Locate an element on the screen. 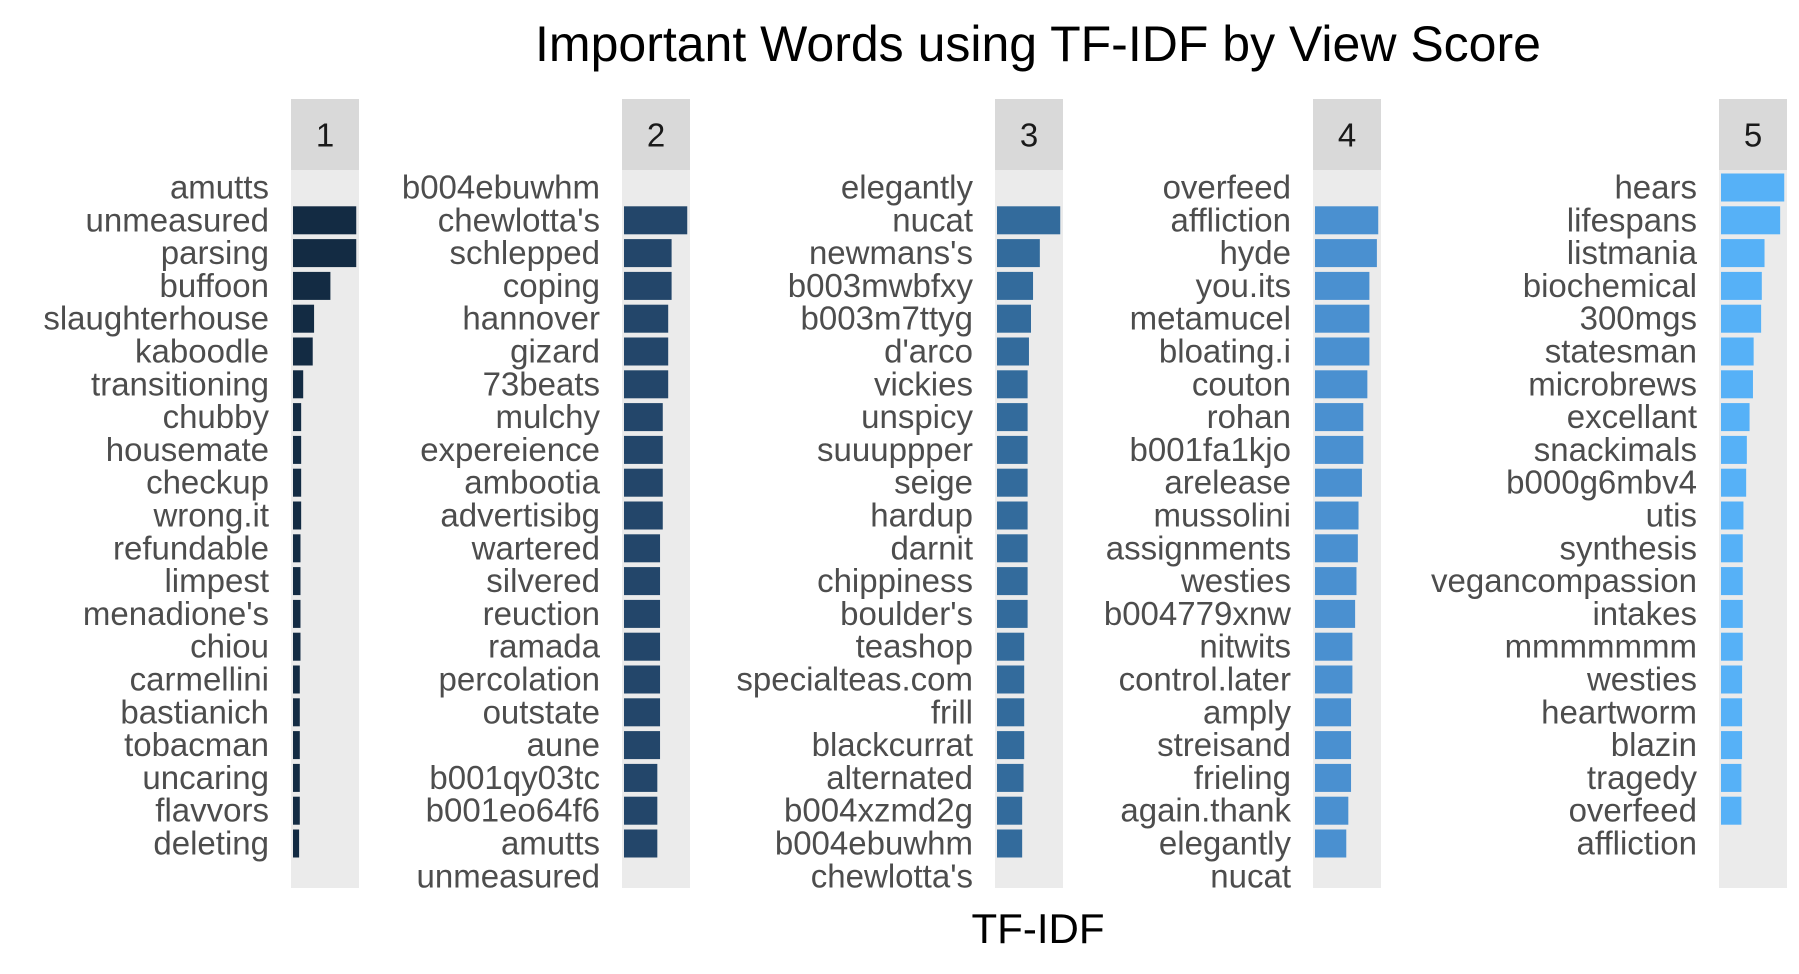 The width and height of the screenshot is (1799, 974). word-label: uncaring is located at coordinates (205, 777).